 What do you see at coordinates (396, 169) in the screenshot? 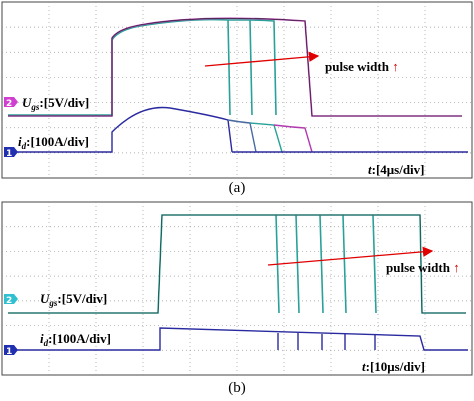
I see `time-label: t:[4μs/div]` at bounding box center [396, 169].